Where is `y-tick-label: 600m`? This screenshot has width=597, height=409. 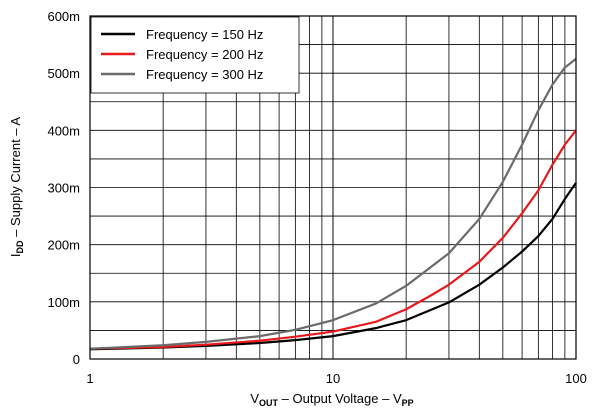
y-tick-label: 600m is located at coordinates (63, 16).